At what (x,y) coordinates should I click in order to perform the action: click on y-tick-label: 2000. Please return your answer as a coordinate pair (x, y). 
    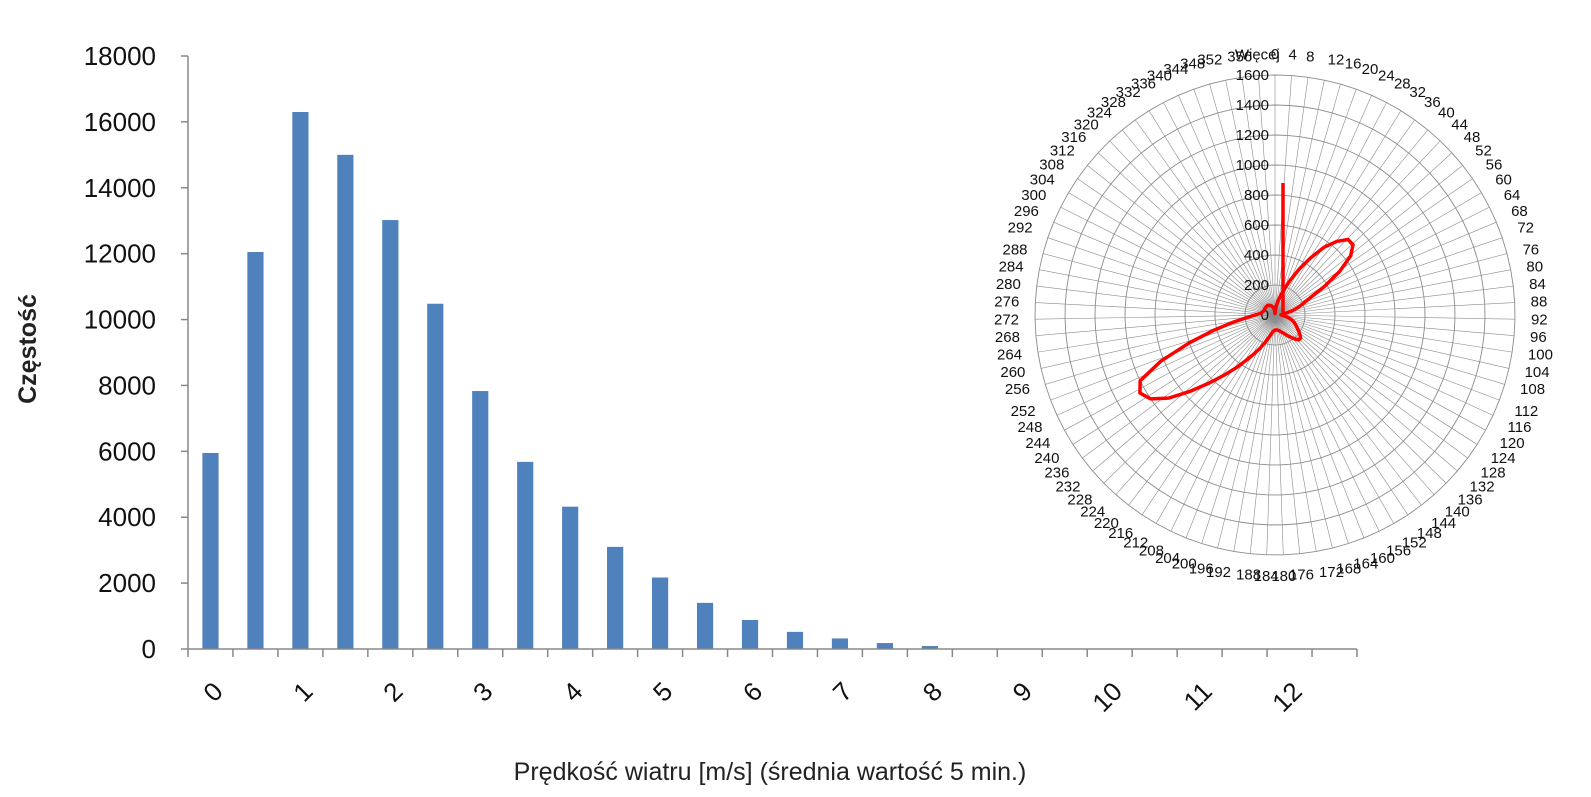
    Looking at the image, I should click on (127, 583).